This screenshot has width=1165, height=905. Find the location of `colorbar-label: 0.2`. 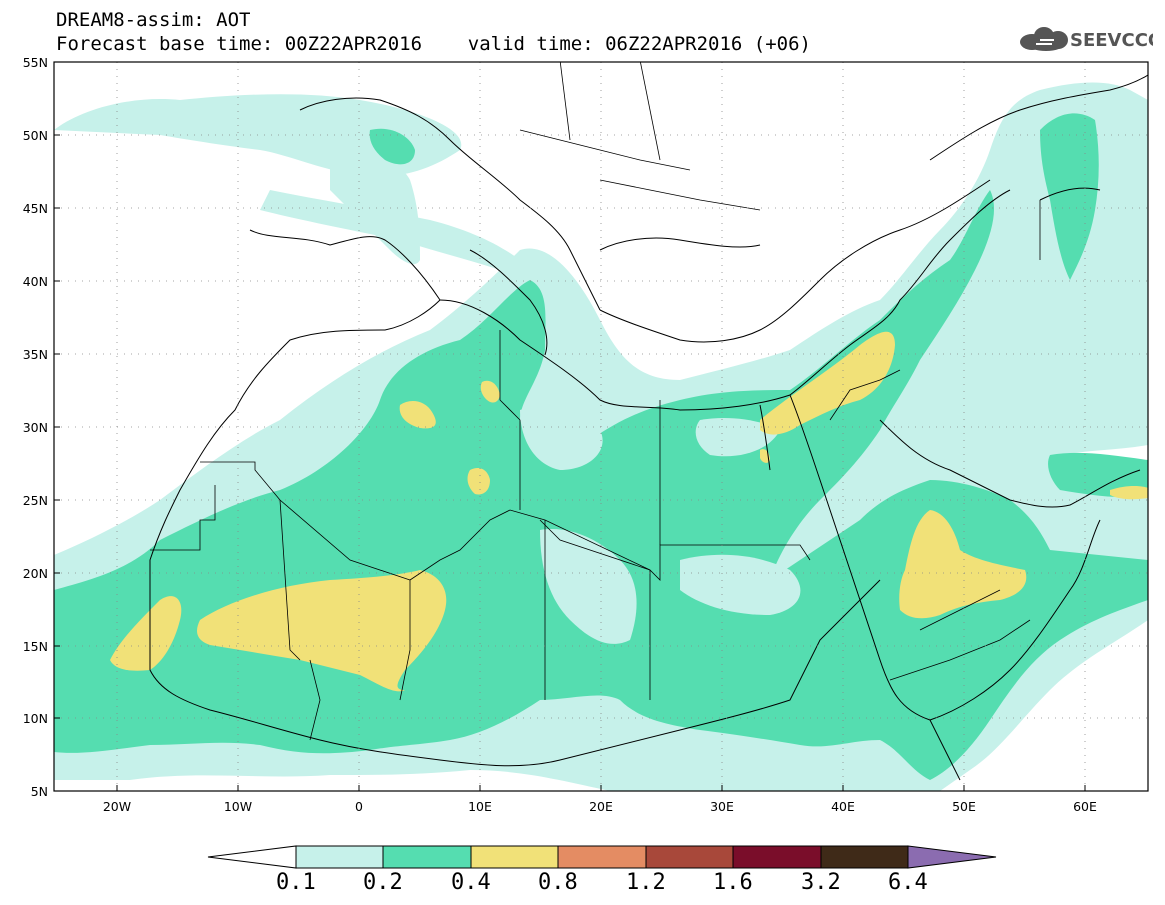

colorbar-label: 0.2 is located at coordinates (383, 882).